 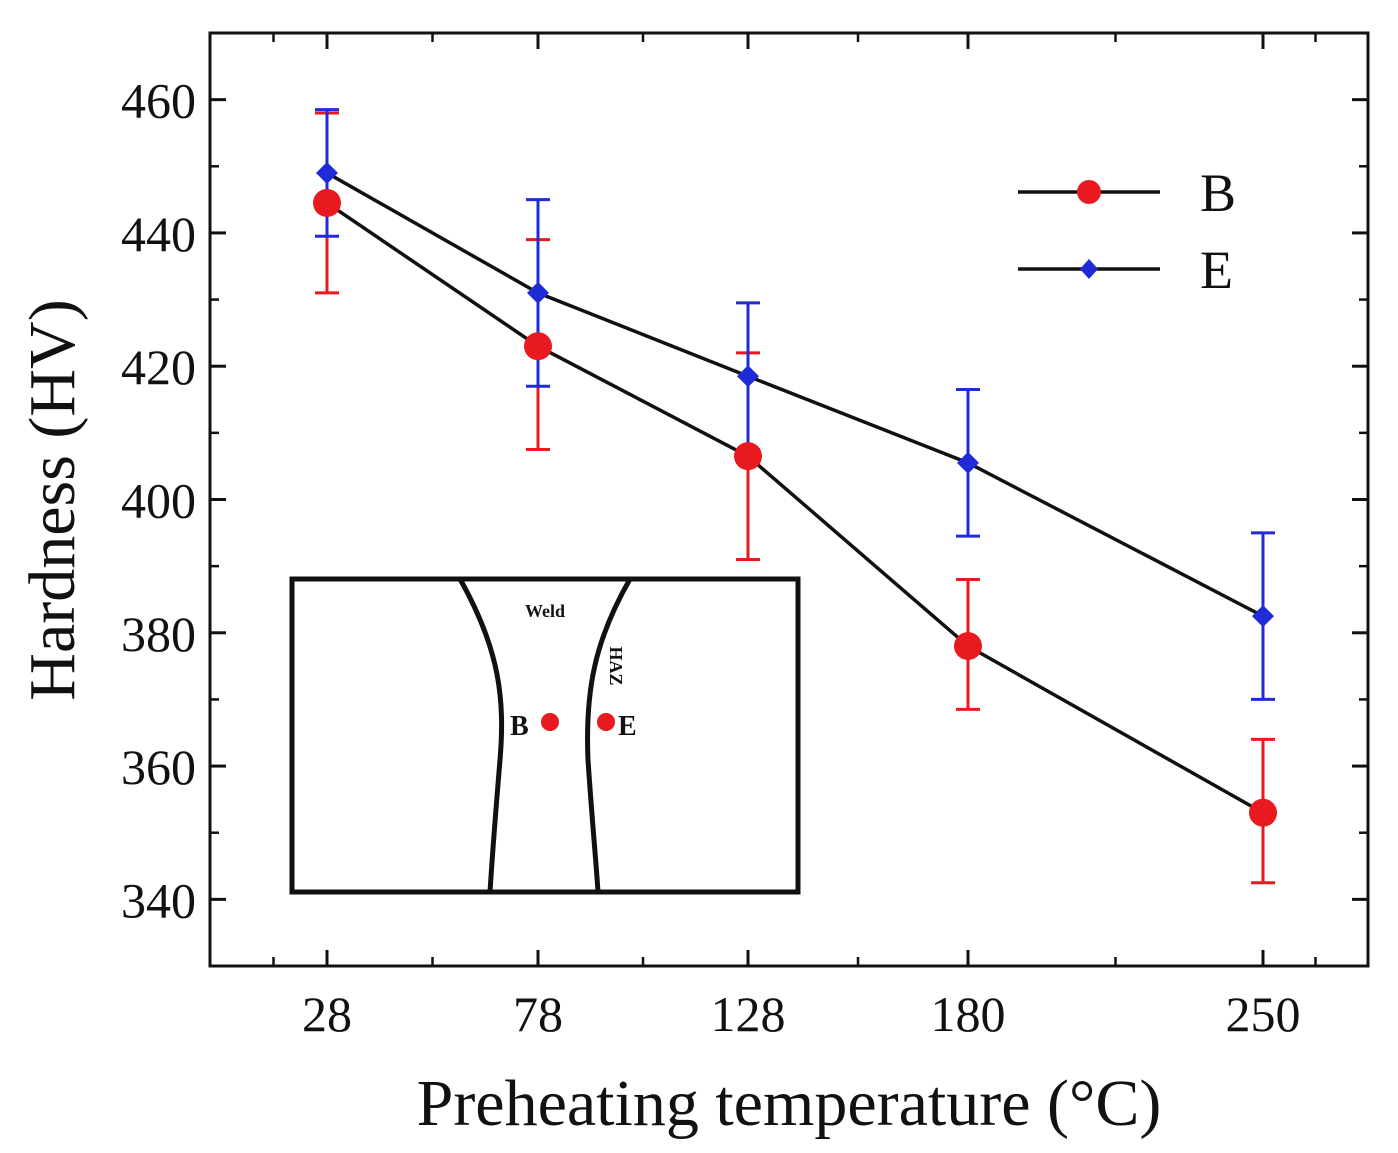 What do you see at coordinates (1089, 192) in the screenshot?
I see `legend-marker-b` at bounding box center [1089, 192].